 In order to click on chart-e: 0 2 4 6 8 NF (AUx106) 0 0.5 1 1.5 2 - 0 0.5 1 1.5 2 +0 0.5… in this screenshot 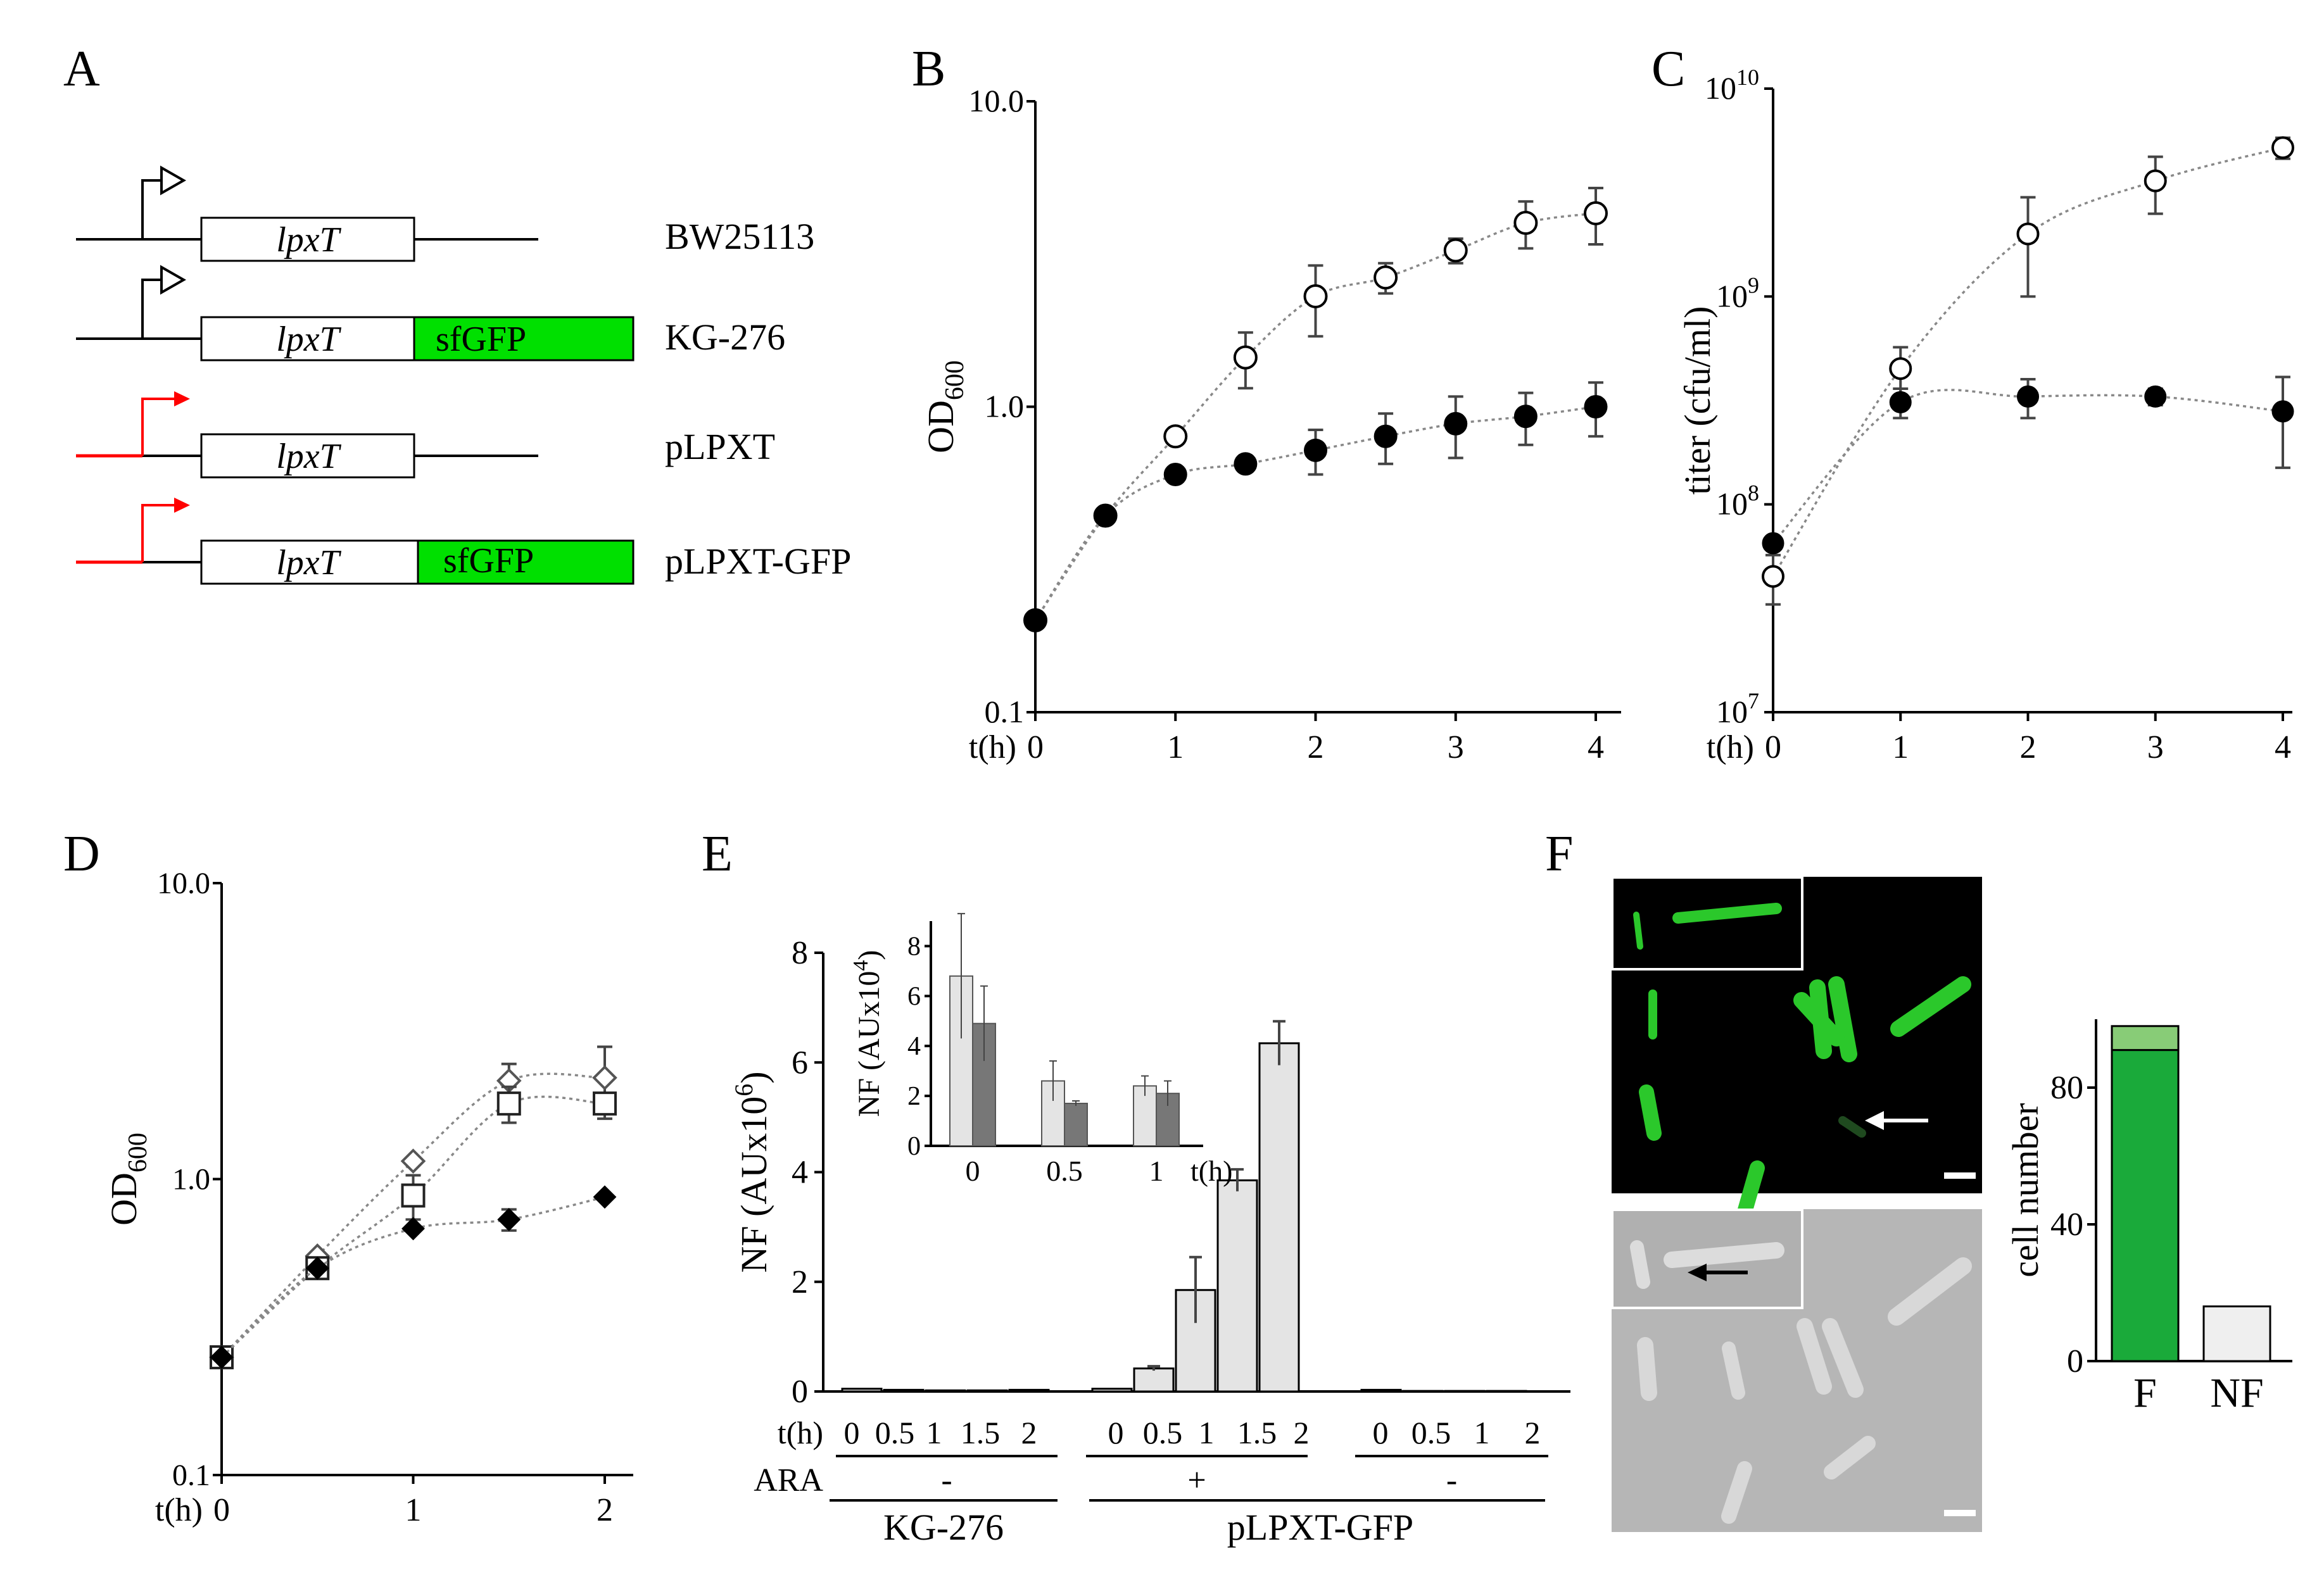, I will do `click(1149, 1230)`.